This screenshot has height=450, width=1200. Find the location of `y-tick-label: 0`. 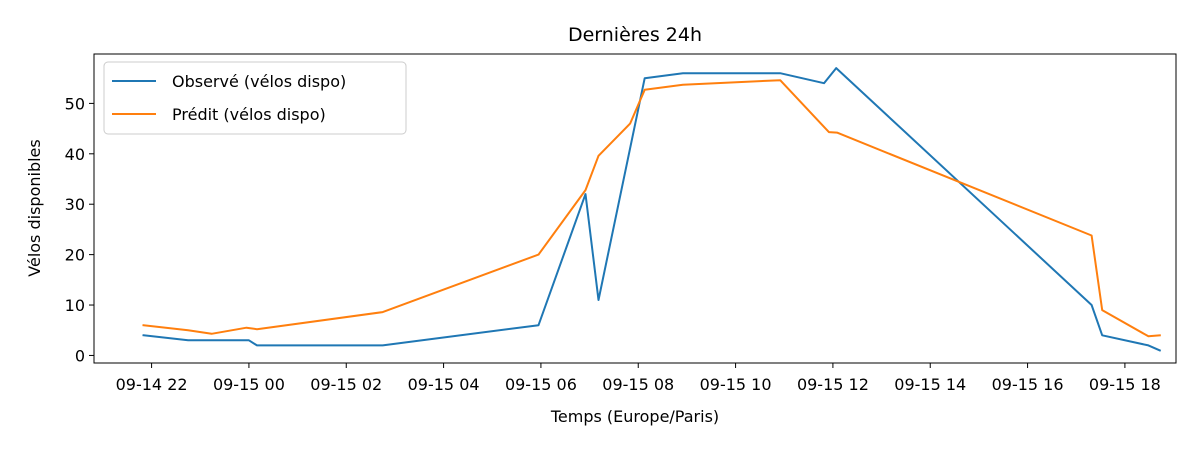

y-tick-label: 0 is located at coordinates (80, 355).